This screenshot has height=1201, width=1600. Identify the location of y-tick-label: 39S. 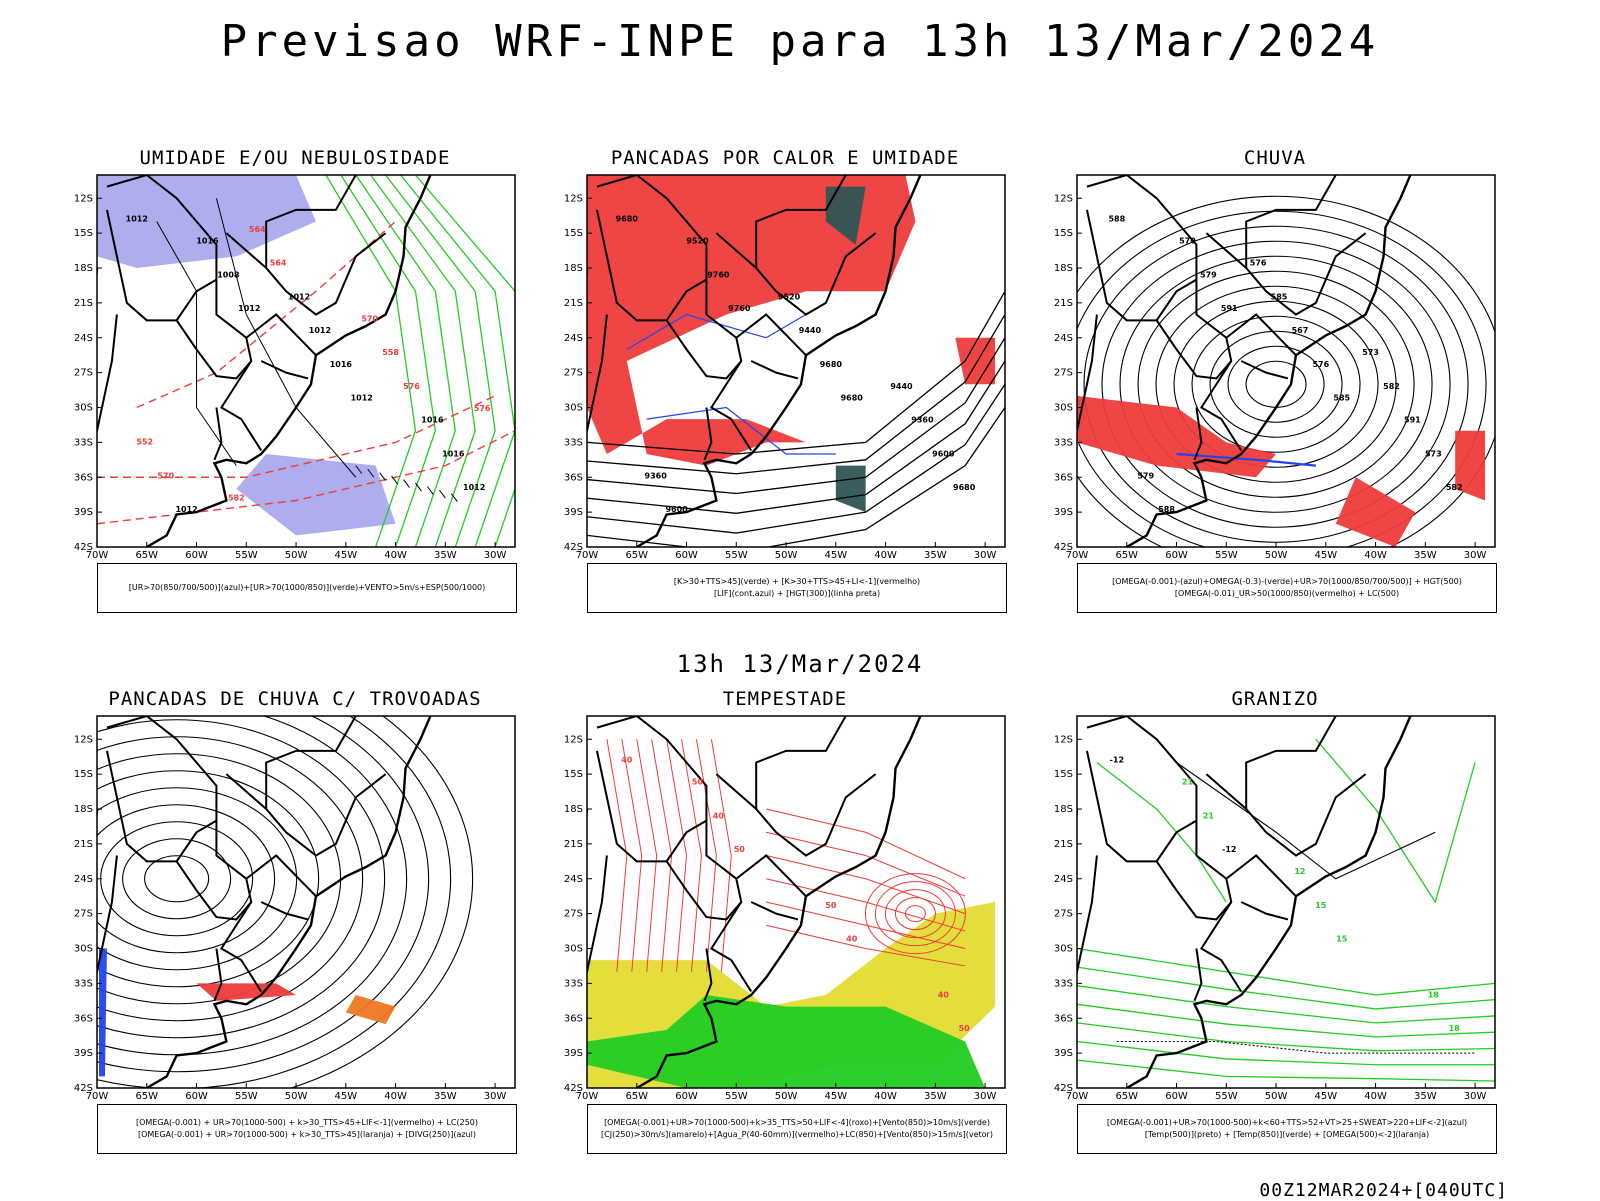
(83, 1053).